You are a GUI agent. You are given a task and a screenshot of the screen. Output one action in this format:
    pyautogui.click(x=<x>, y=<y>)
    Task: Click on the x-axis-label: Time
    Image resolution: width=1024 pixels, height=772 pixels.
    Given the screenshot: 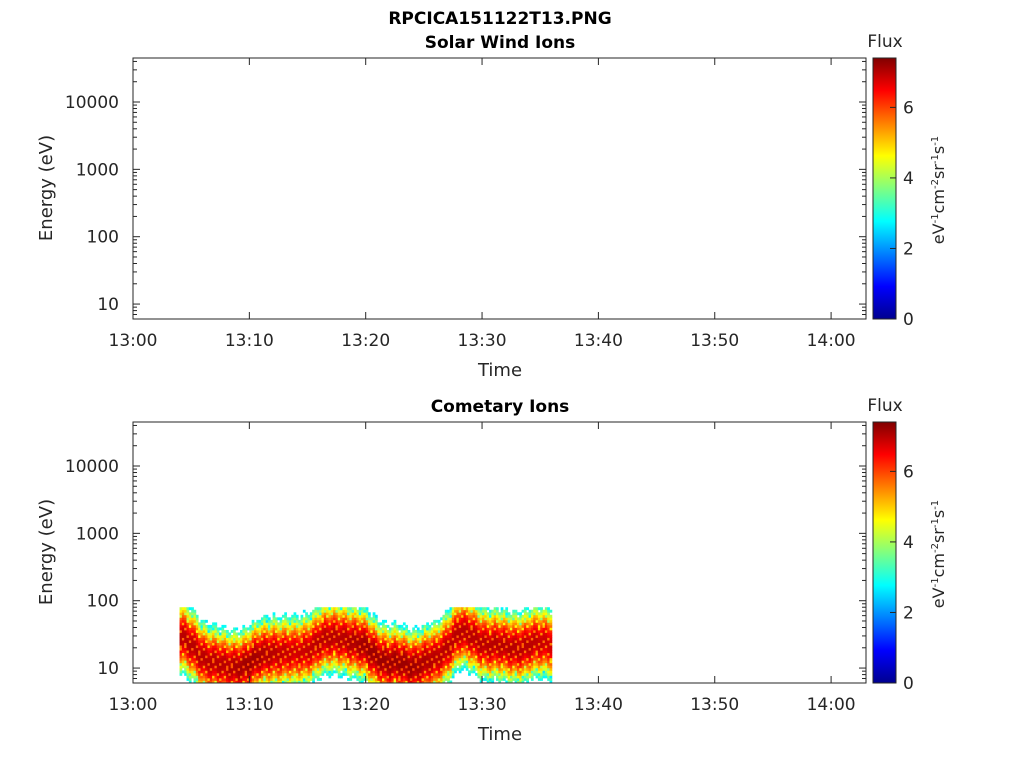 What is the action you would take?
    pyautogui.click(x=499, y=370)
    